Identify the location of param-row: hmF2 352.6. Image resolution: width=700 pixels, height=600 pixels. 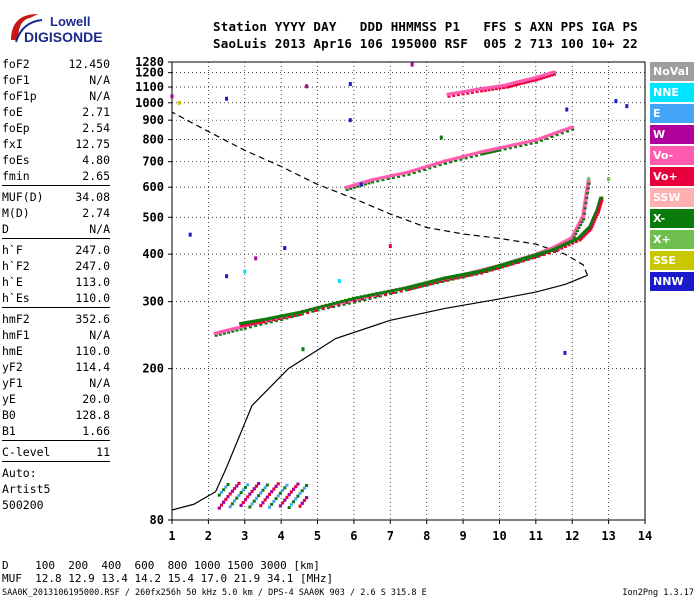
(56, 319).